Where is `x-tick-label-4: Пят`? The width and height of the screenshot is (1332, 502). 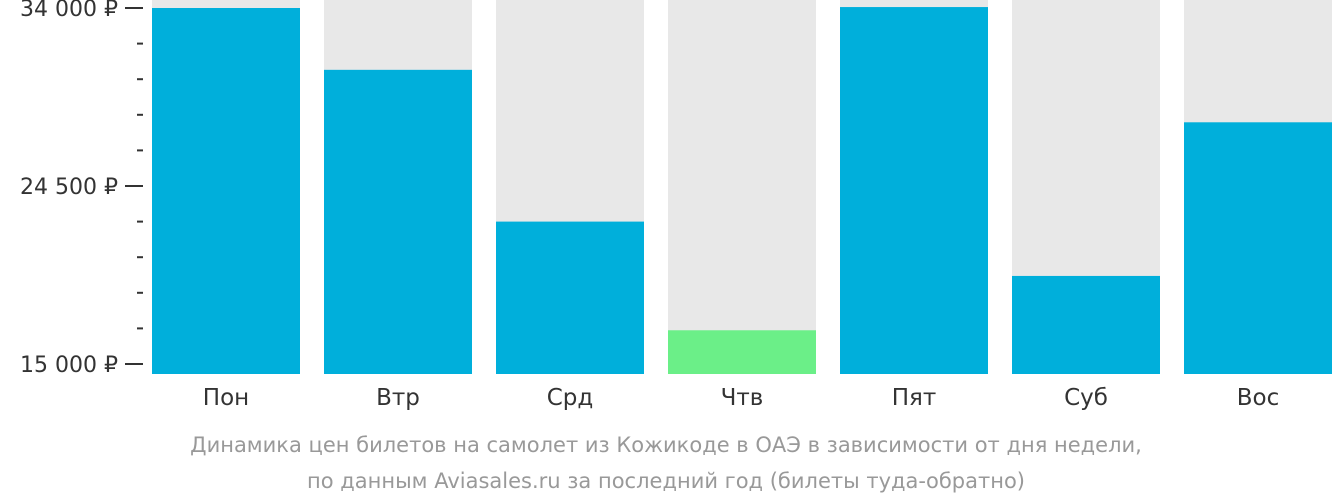 x-tick-label-4: Пят is located at coordinates (914, 398).